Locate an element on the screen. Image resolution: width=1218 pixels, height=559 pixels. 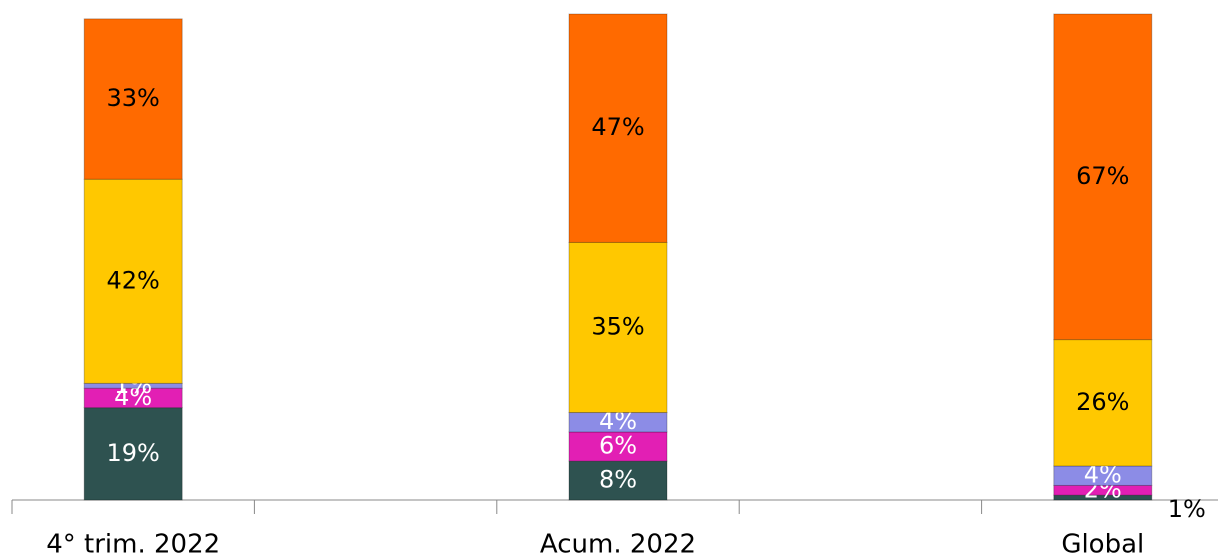
x-tick-label: Acum. 2022 is located at coordinates (618, 544).